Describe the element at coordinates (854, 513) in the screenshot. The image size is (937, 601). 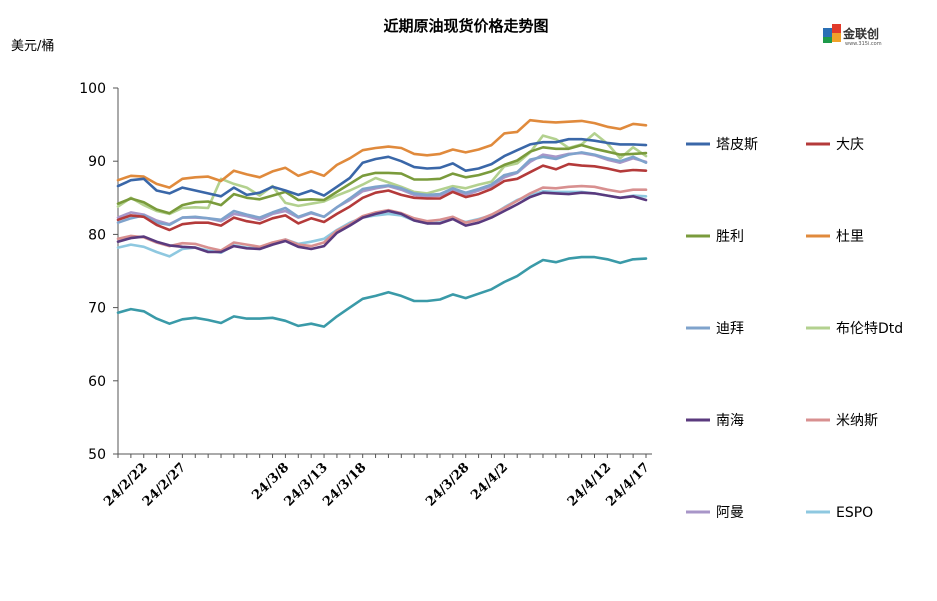
I see `legend-label: ESPO` at that location.